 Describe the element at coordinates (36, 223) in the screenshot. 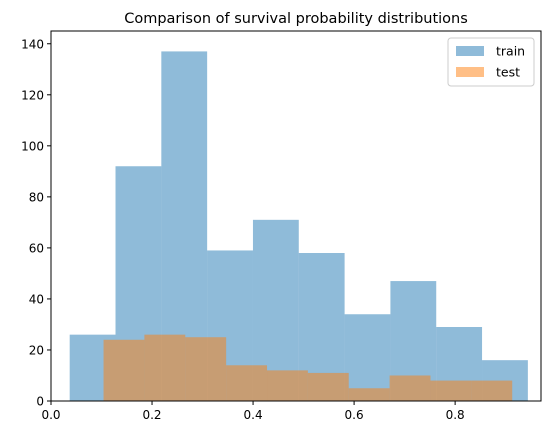

I see `y-axis: 0 20 40 60 80 100 120 140` at that location.